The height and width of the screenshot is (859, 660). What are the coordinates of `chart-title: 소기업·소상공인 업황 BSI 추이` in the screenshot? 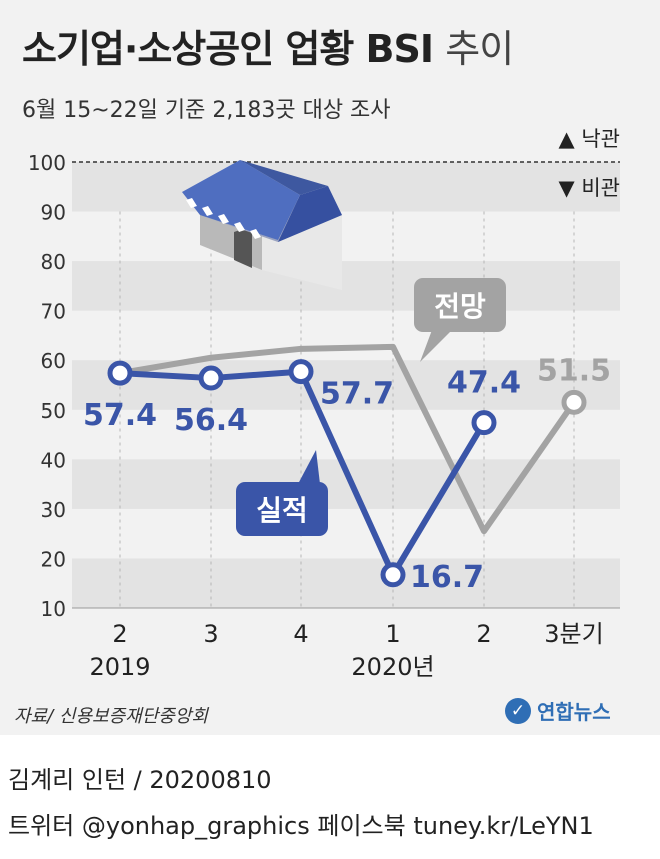 It's located at (268, 45).